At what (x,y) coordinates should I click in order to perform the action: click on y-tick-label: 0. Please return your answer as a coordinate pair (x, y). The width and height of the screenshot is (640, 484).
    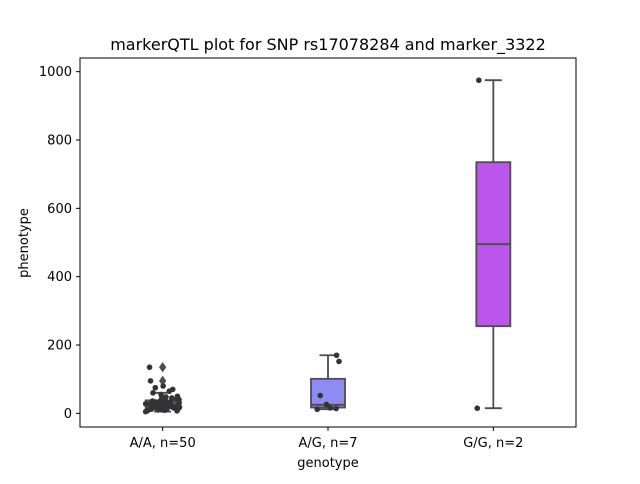
    Looking at the image, I should click on (68, 414).